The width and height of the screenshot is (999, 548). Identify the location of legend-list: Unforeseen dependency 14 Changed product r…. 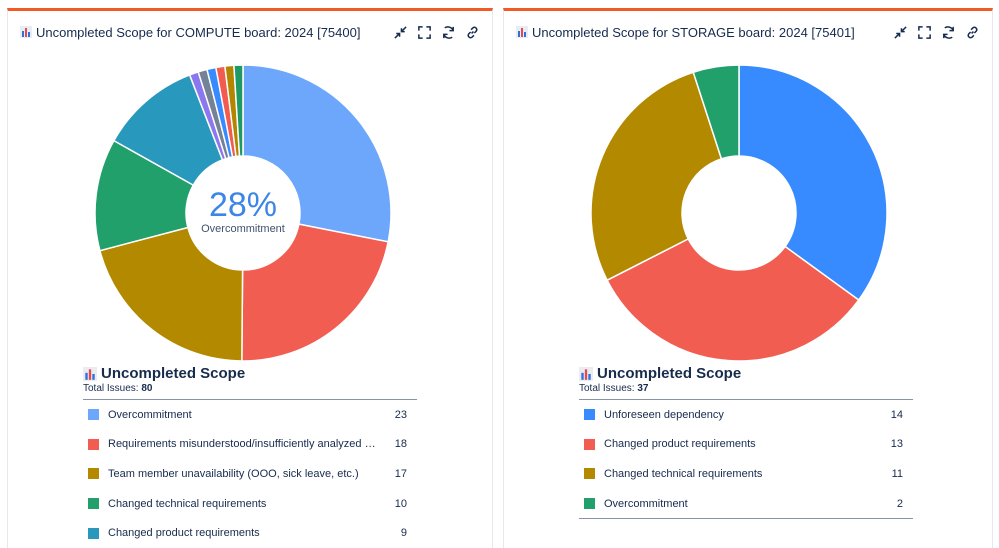
(746, 459).